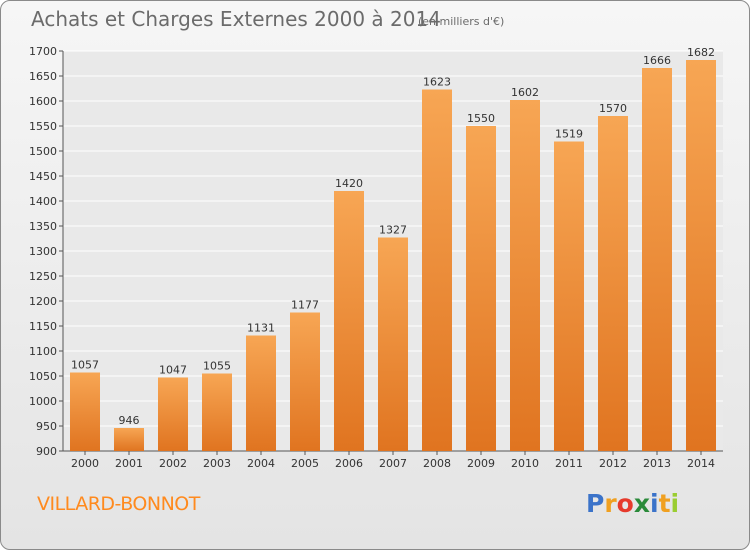 Image resolution: width=750 pixels, height=550 pixels. Describe the element at coordinates (349, 321) in the screenshot. I see `bar-2006` at that location.